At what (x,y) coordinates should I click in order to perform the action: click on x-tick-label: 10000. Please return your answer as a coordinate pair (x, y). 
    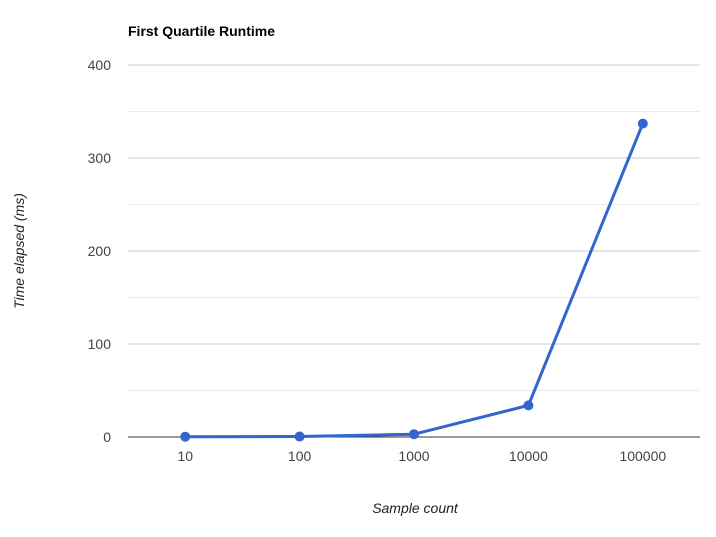
    Looking at the image, I should click on (528, 456).